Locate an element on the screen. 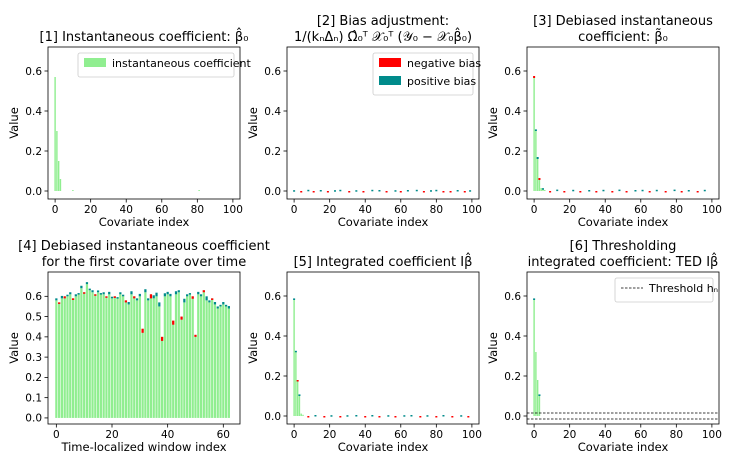  x-axis-label: Time-localized window index is located at coordinates (143, 447).